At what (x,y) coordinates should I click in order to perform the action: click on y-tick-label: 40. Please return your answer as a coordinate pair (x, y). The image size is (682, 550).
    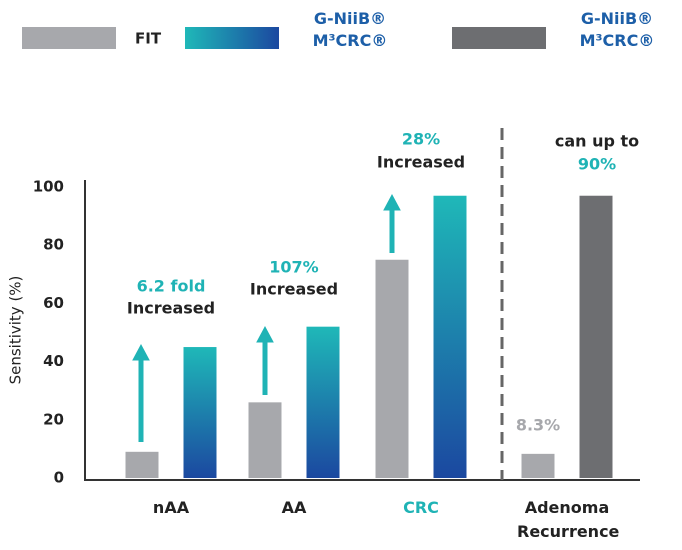
    Looking at the image, I should click on (53, 361).